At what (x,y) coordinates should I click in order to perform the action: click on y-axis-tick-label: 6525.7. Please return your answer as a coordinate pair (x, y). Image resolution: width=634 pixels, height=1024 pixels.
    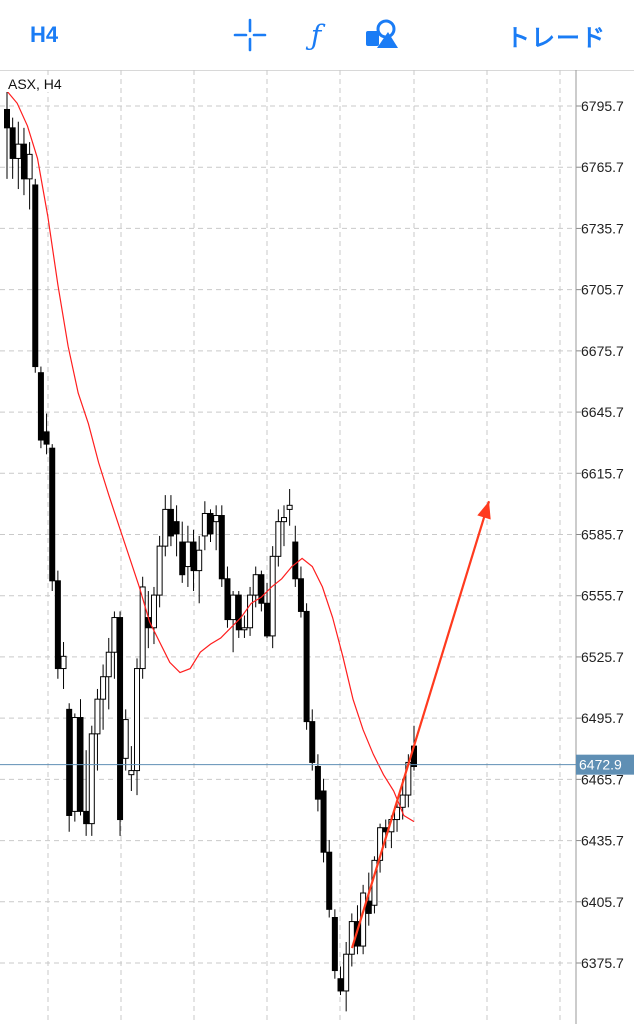
    Looking at the image, I should click on (602, 657).